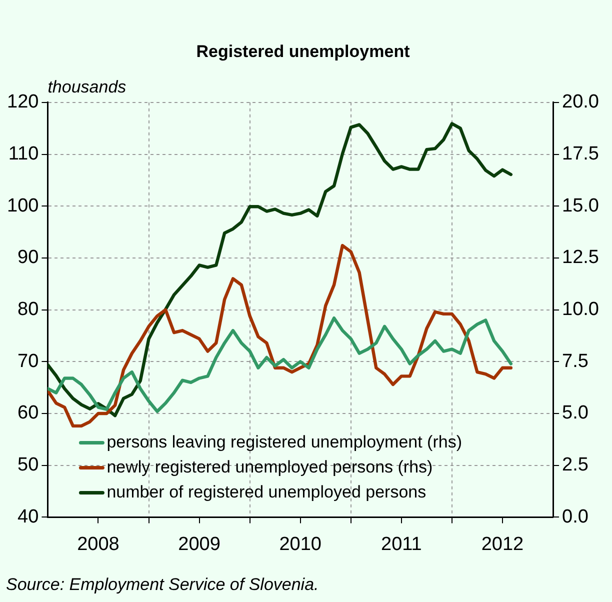 The image size is (612, 602). What do you see at coordinates (575, 413) in the screenshot?
I see `y2-tick-label: 5.0` at bounding box center [575, 413].